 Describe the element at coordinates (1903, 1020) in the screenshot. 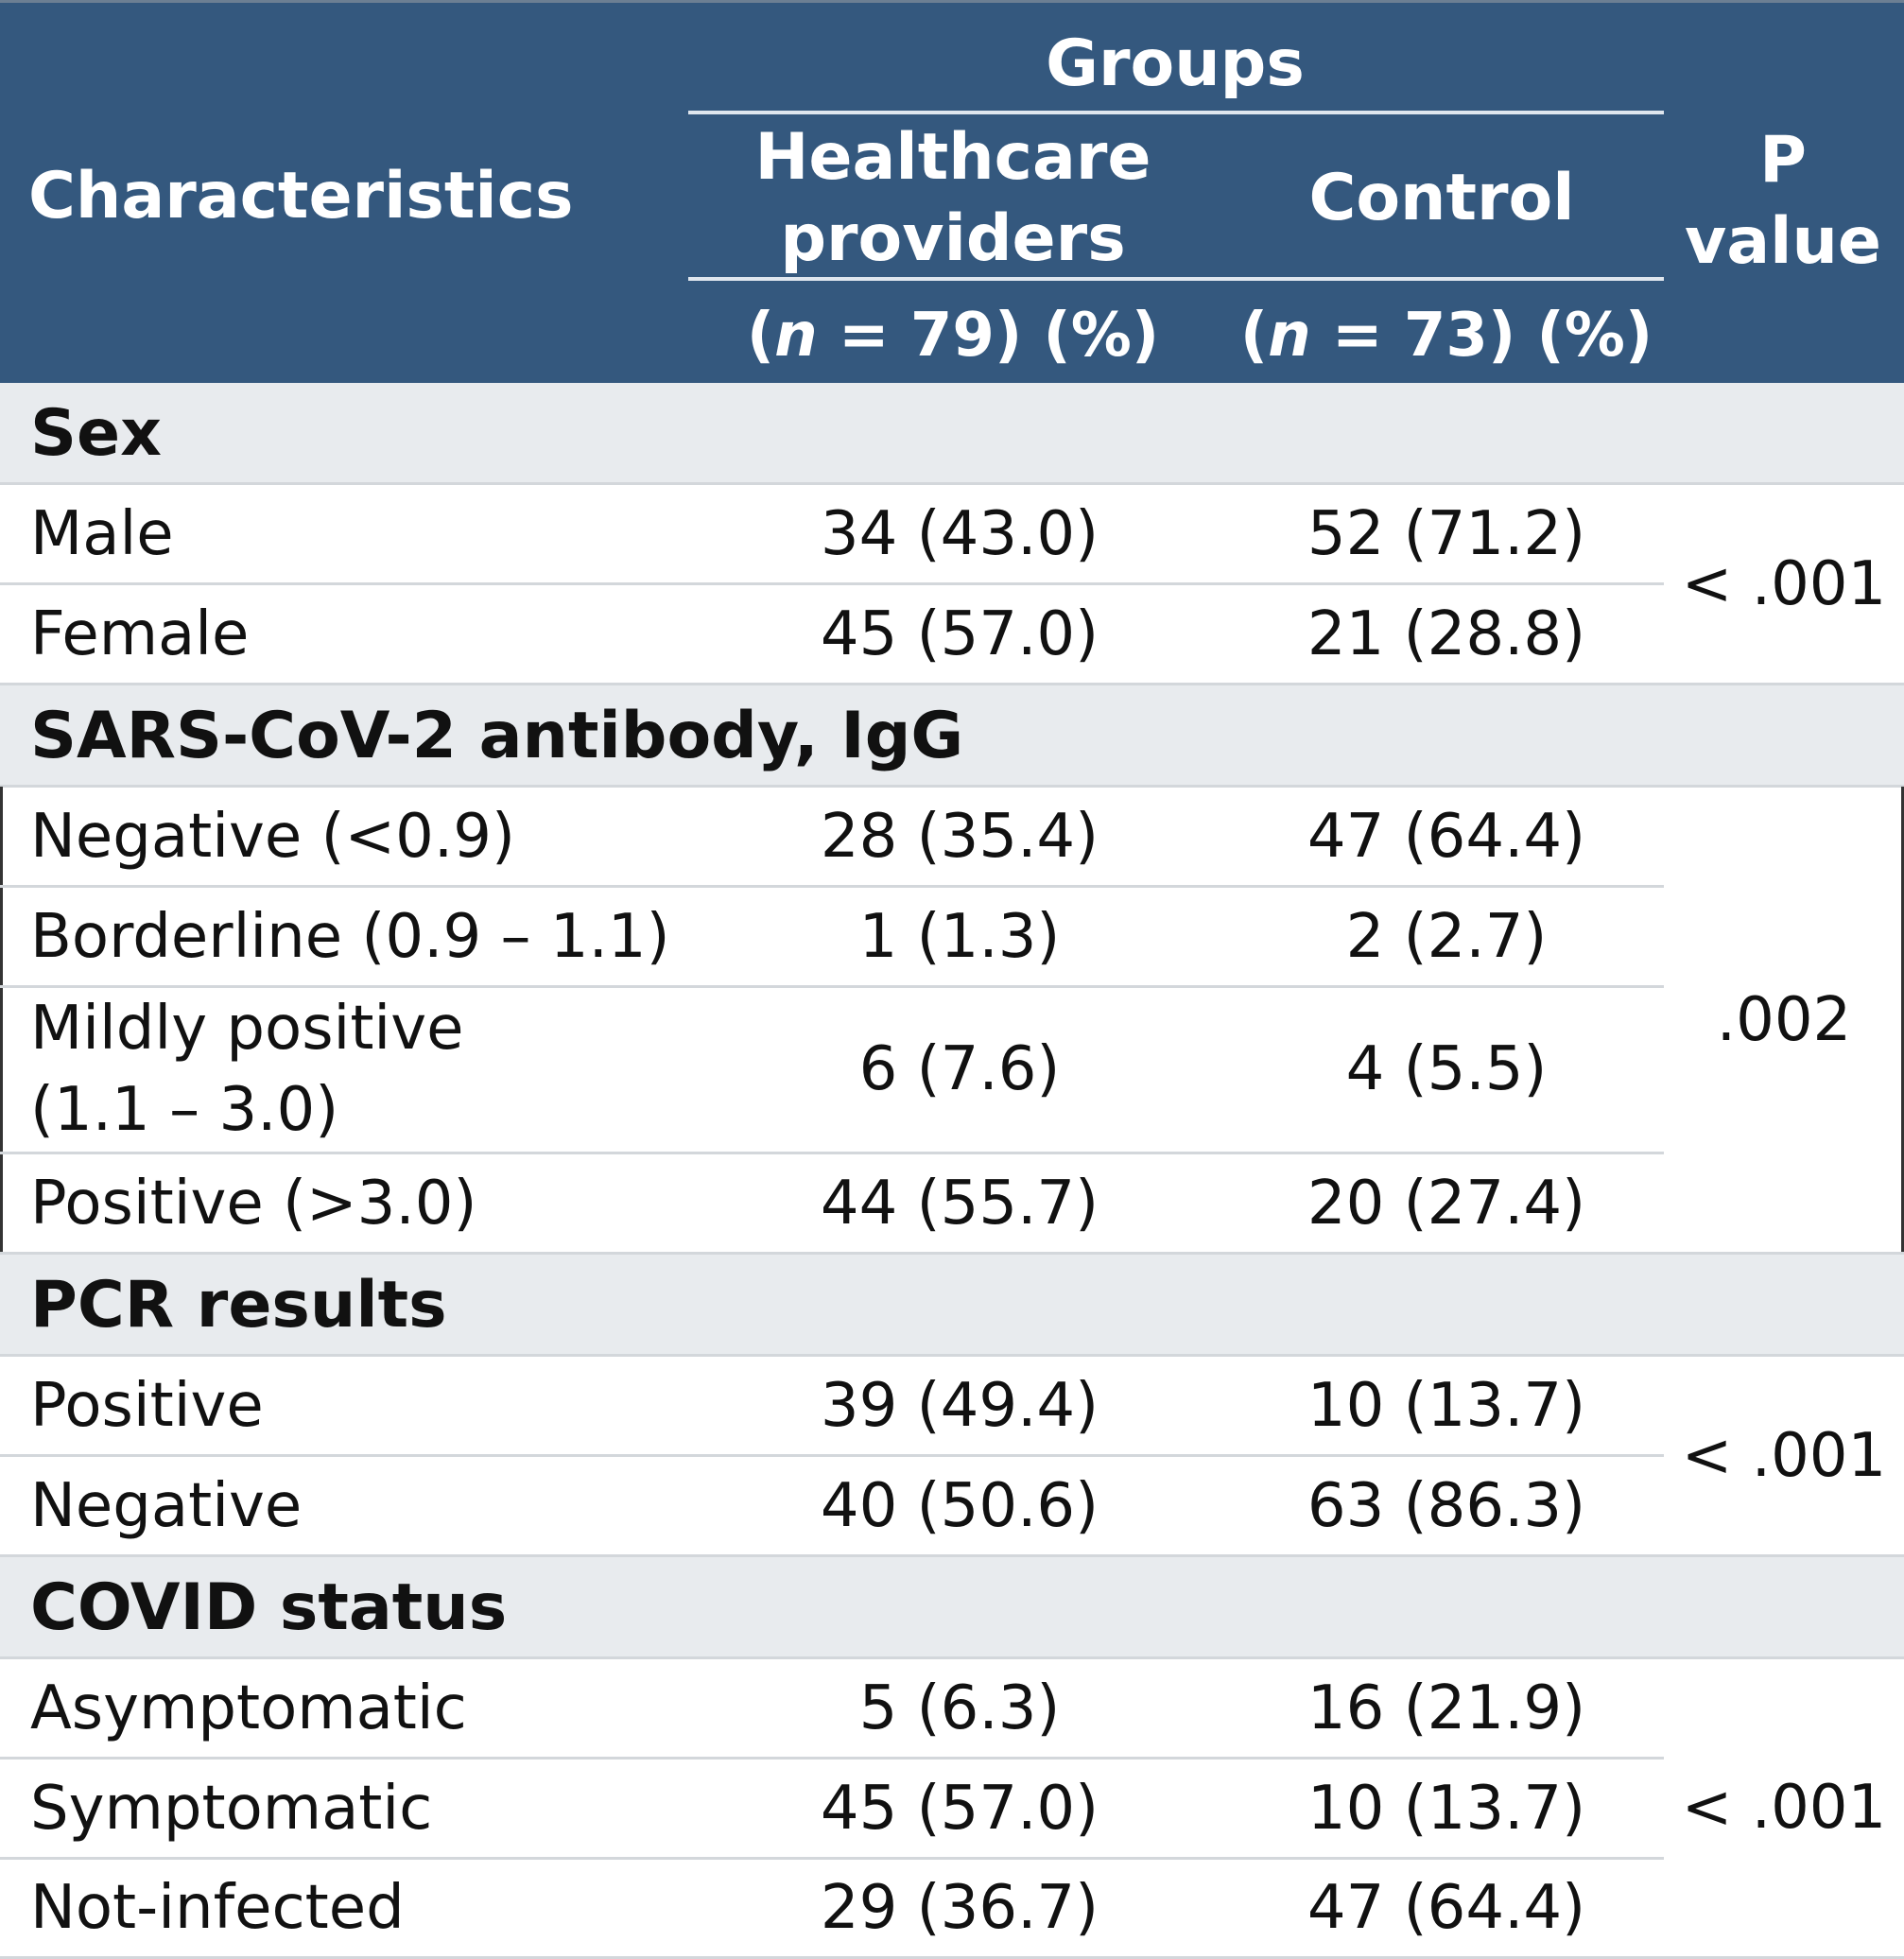

I see `section-right-border` at that location.